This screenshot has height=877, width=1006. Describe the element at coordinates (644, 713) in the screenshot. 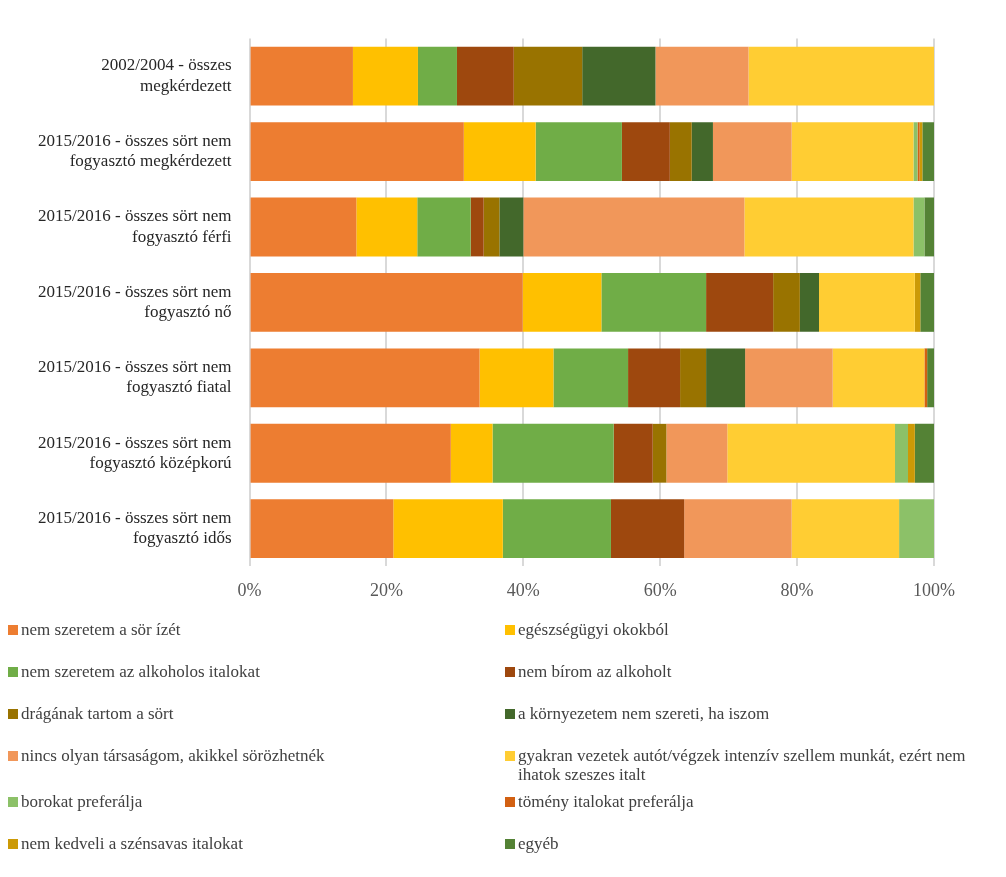

I see `legend-label: a környezetem nem szereti, ha iszom` at that location.